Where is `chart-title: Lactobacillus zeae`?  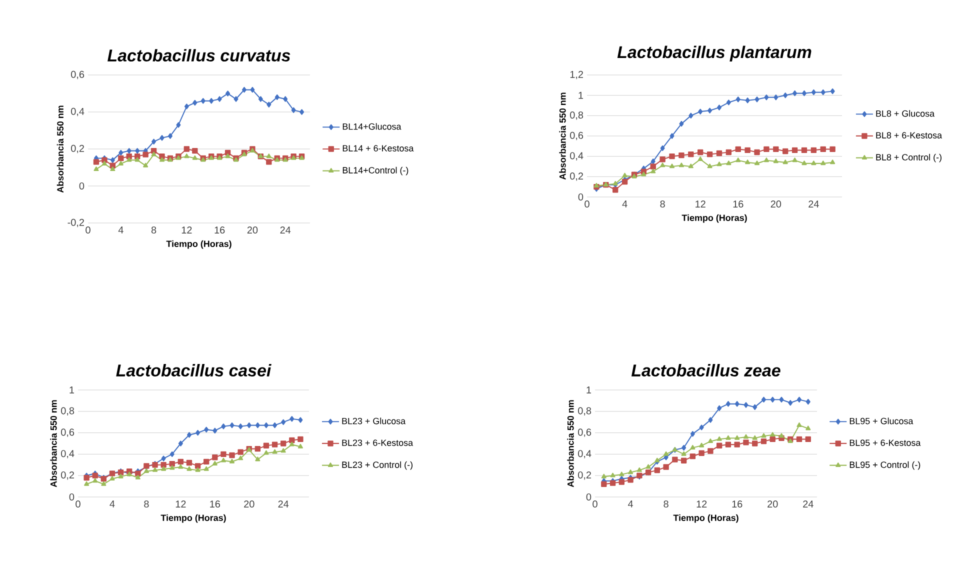 chart-title: Lactobacillus zeae is located at coordinates (705, 370).